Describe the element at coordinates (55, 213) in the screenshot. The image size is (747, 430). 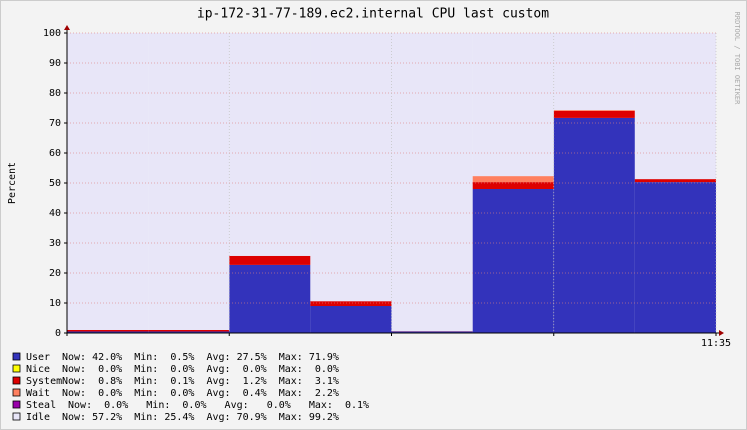
I see `y-tick-label: 40` at that location.